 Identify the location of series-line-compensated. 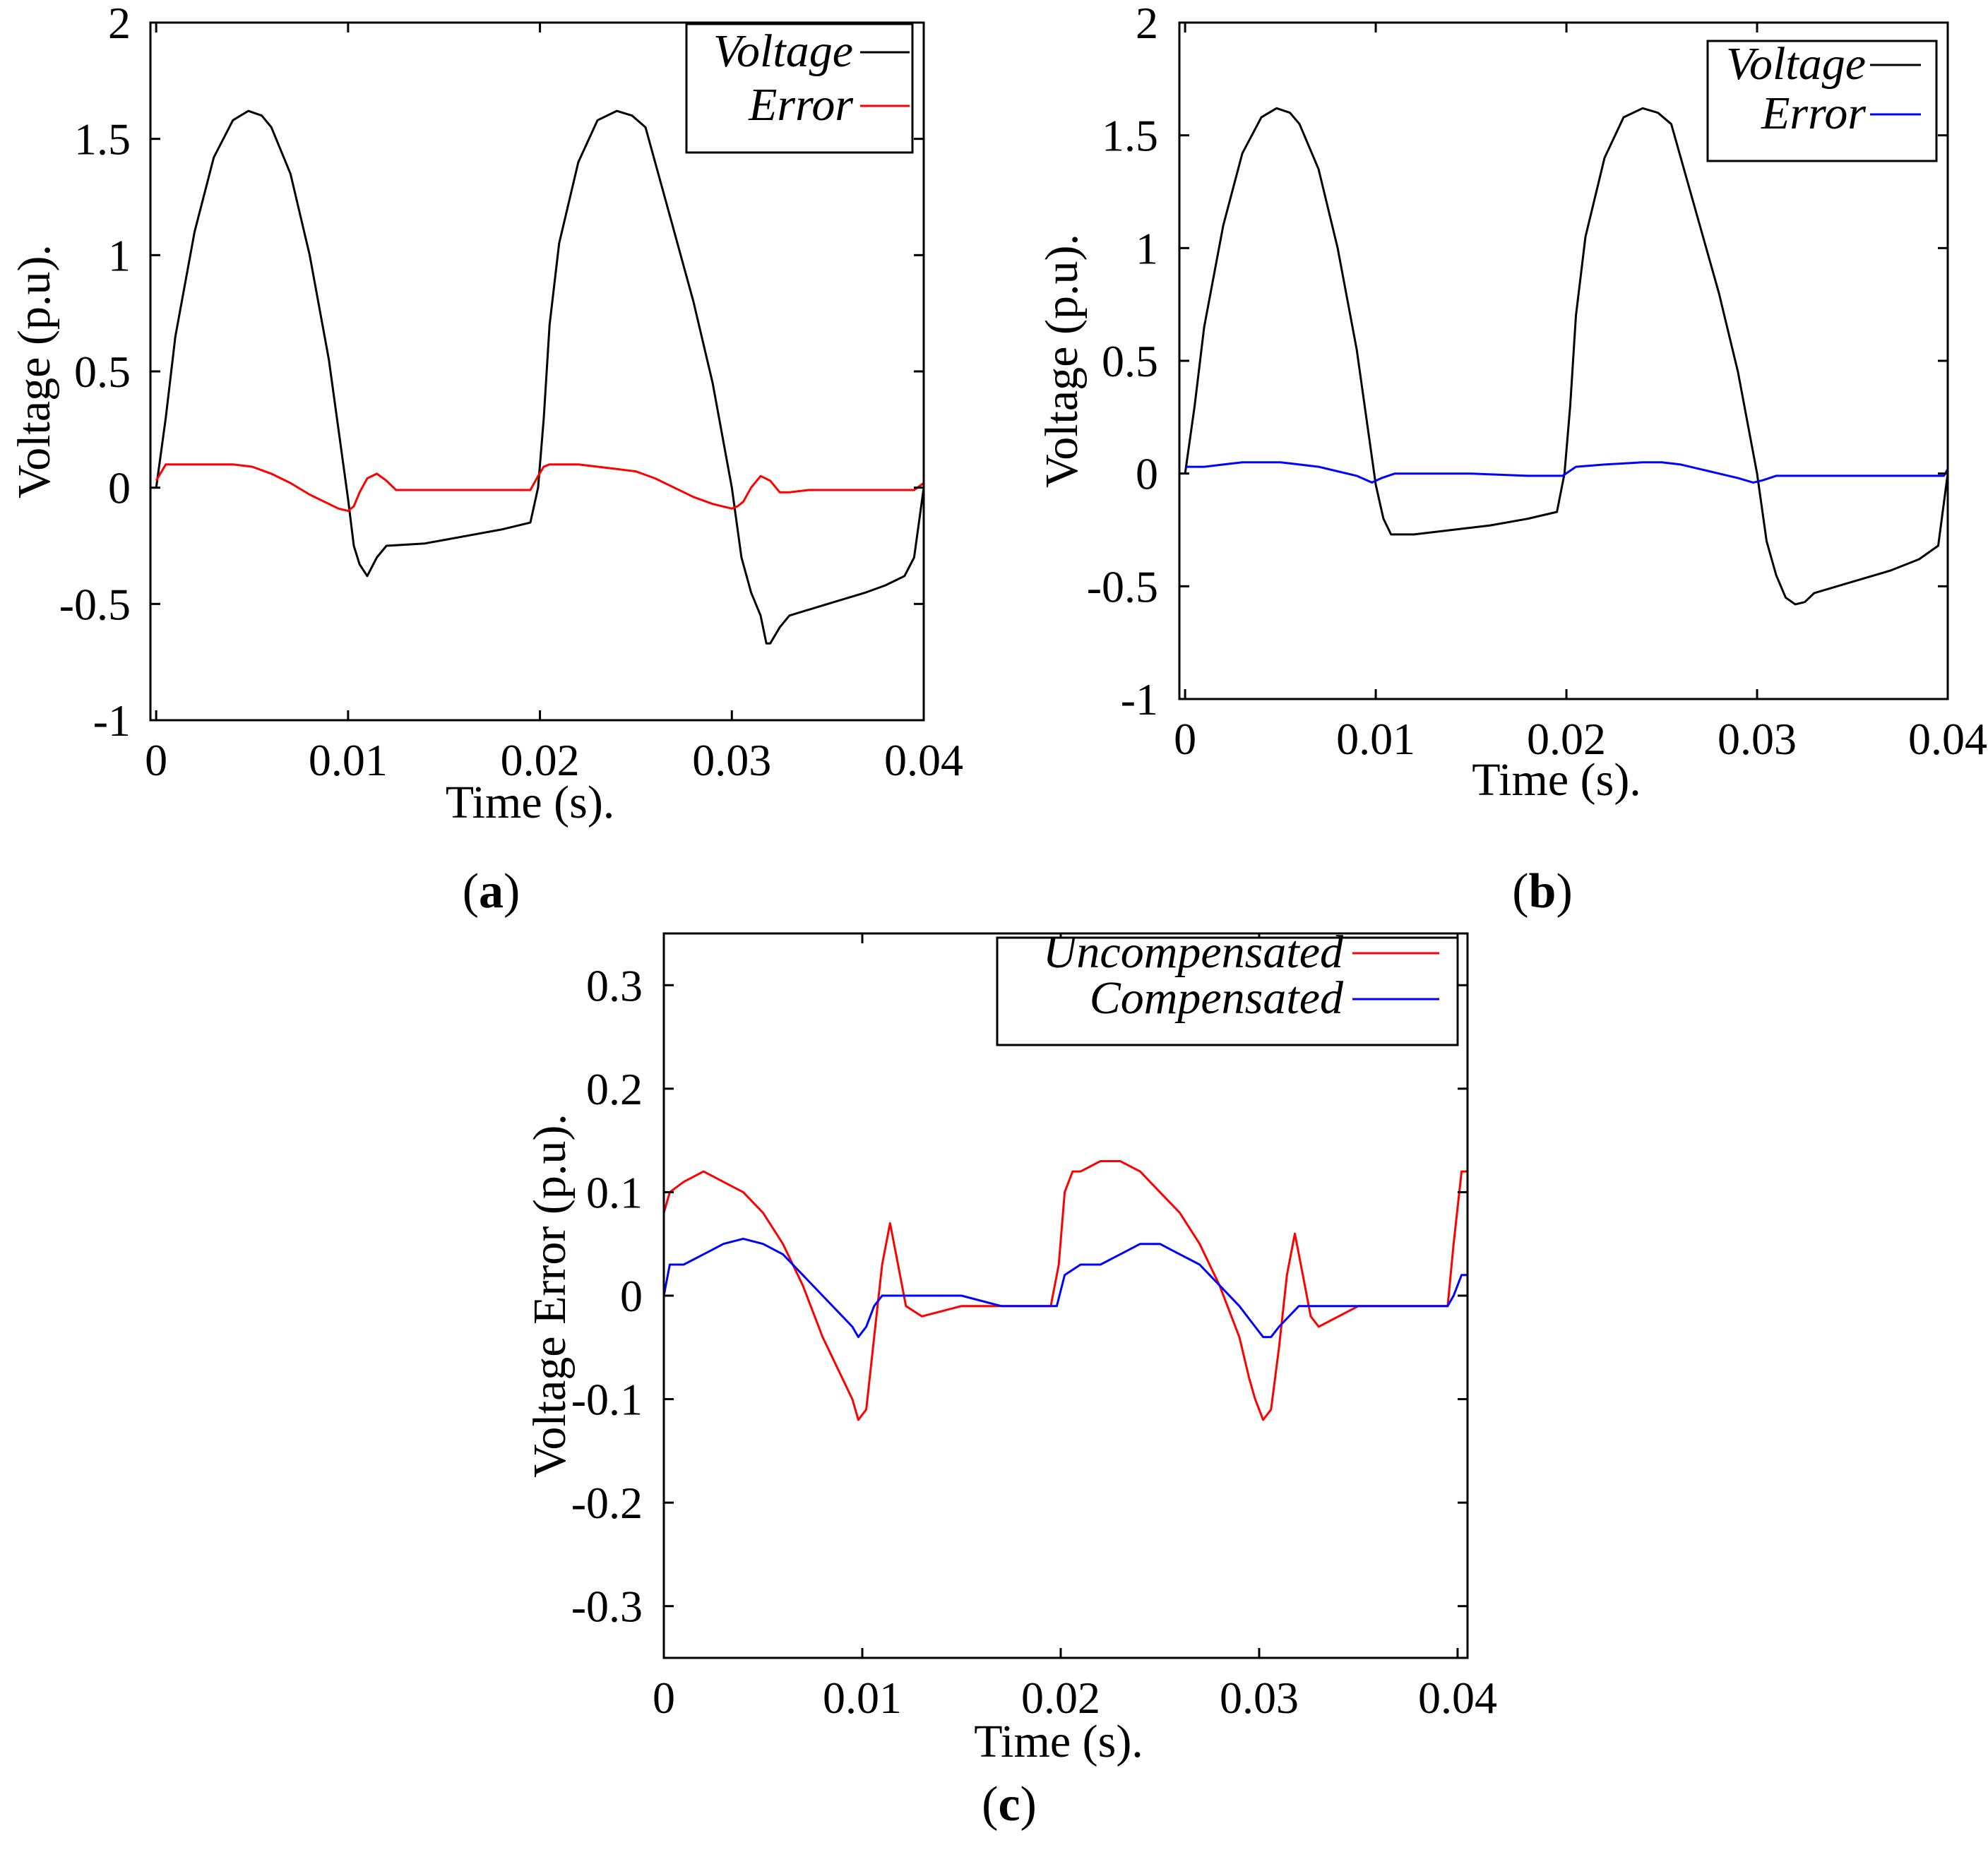
(1065, 1288).